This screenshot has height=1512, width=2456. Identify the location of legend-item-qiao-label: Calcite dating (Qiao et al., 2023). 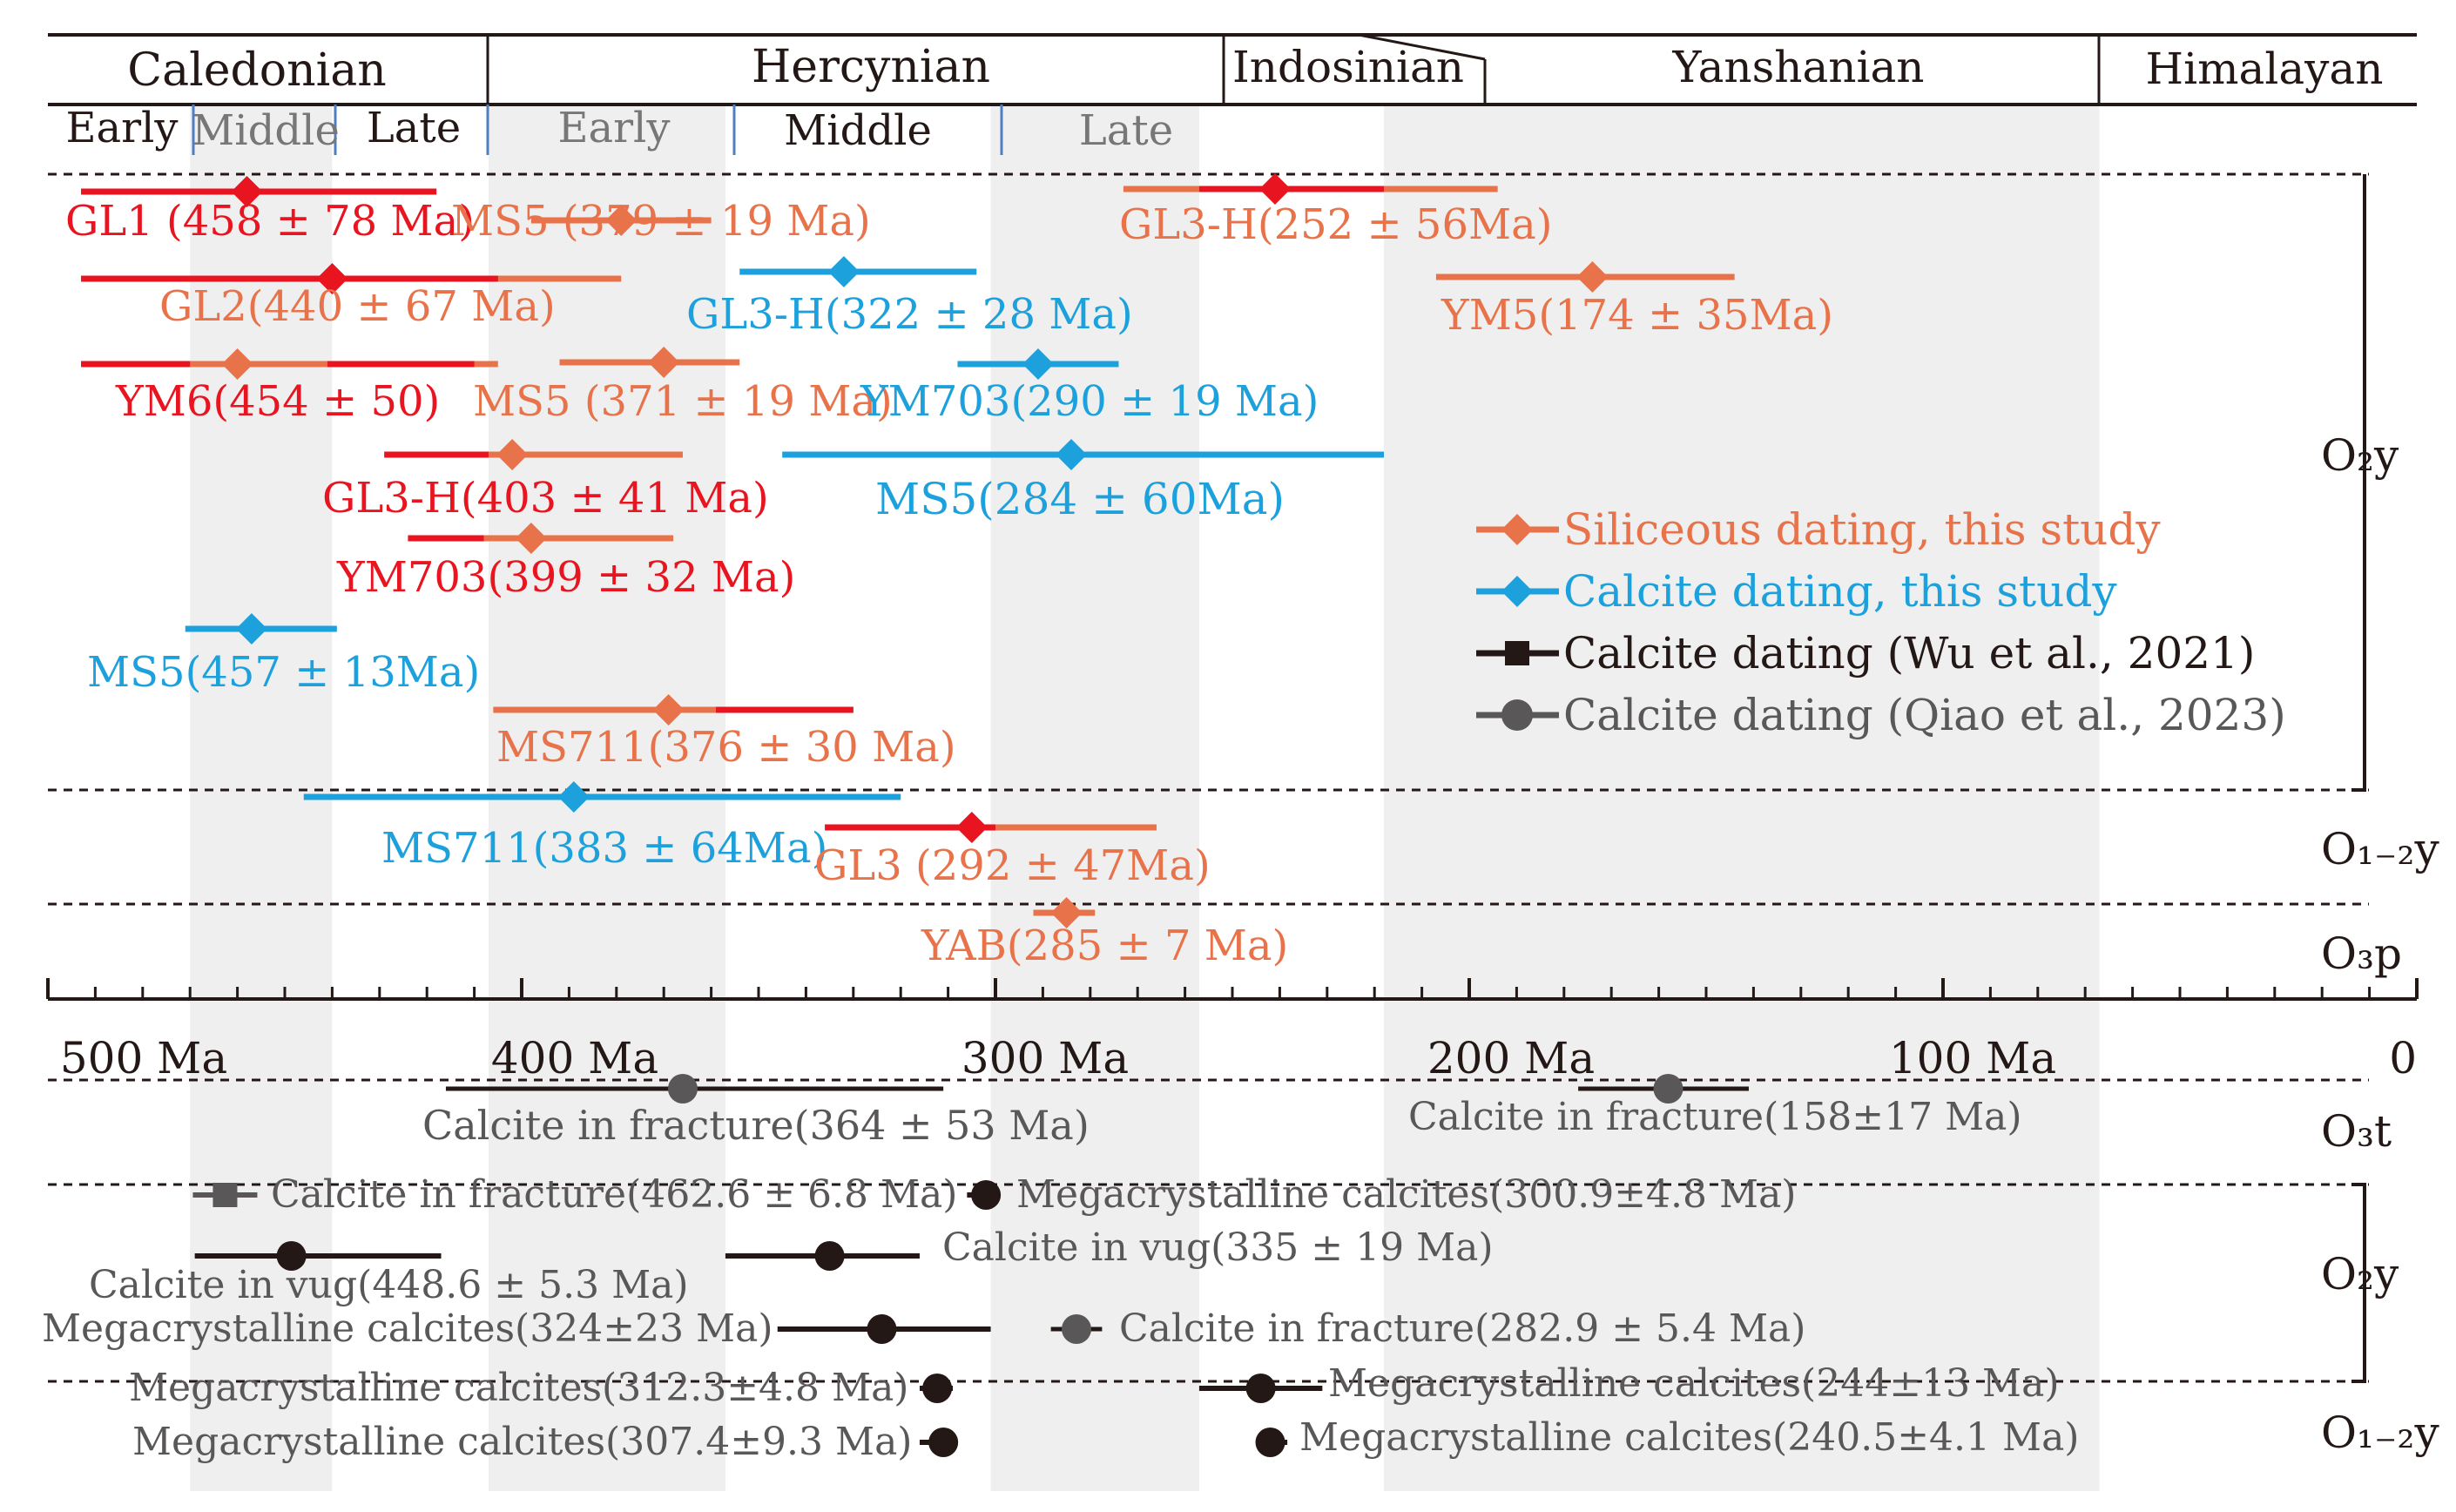
(1925, 715).